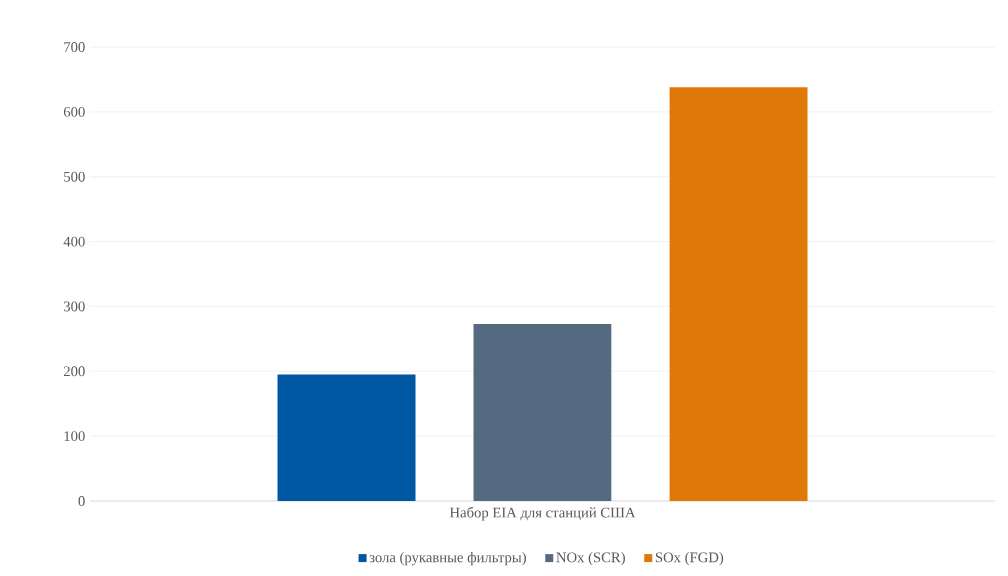  Describe the element at coordinates (447, 559) in the screenshot. I see `legend-label: зола (рукавные фильтры)` at that location.